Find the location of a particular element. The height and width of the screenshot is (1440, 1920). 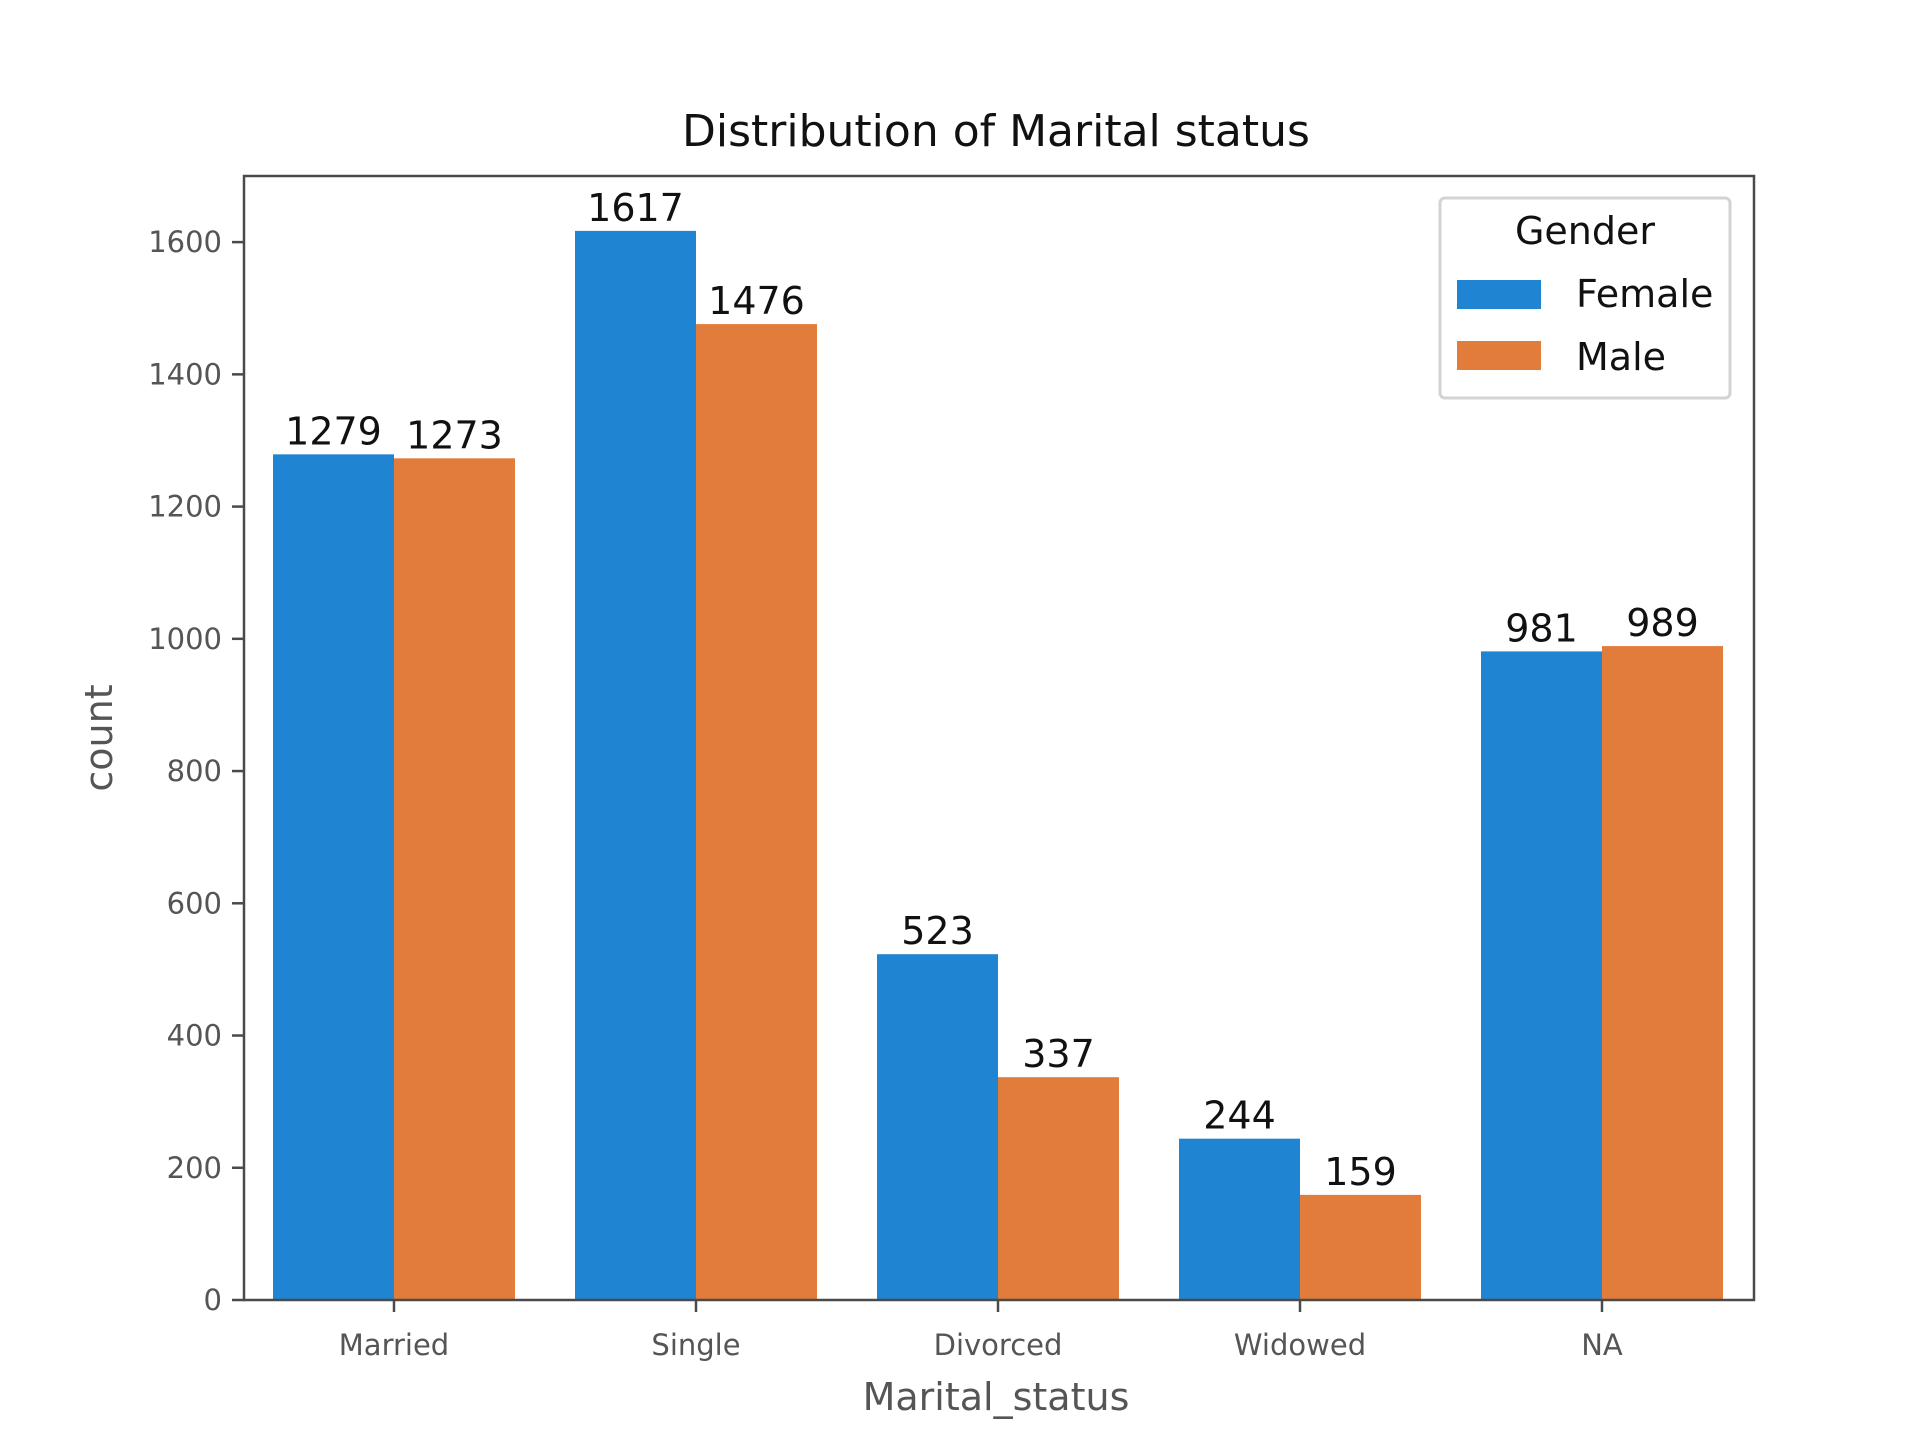

y-tick-label-600: 600 is located at coordinates (194, 903).